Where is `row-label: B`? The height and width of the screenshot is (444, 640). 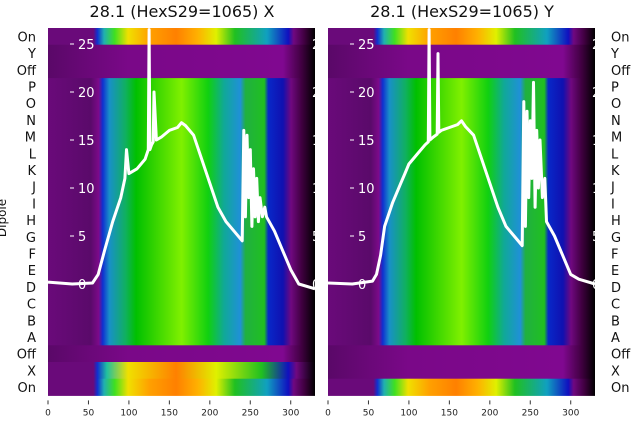 row-label: B is located at coordinates (31, 321).